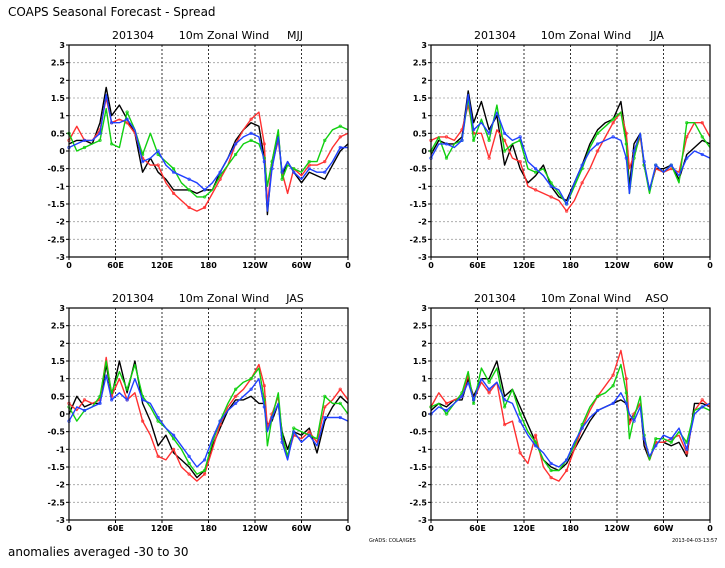 The height and width of the screenshot is (568, 725). Describe the element at coordinates (424, 343) in the screenshot. I see `y-tick-label: 2` at that location.